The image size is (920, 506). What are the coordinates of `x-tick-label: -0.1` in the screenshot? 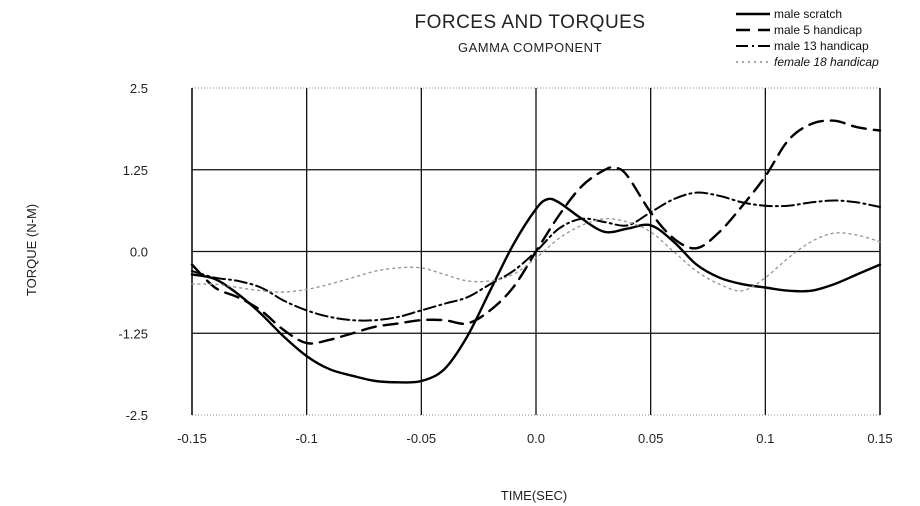 It's located at (306, 438).